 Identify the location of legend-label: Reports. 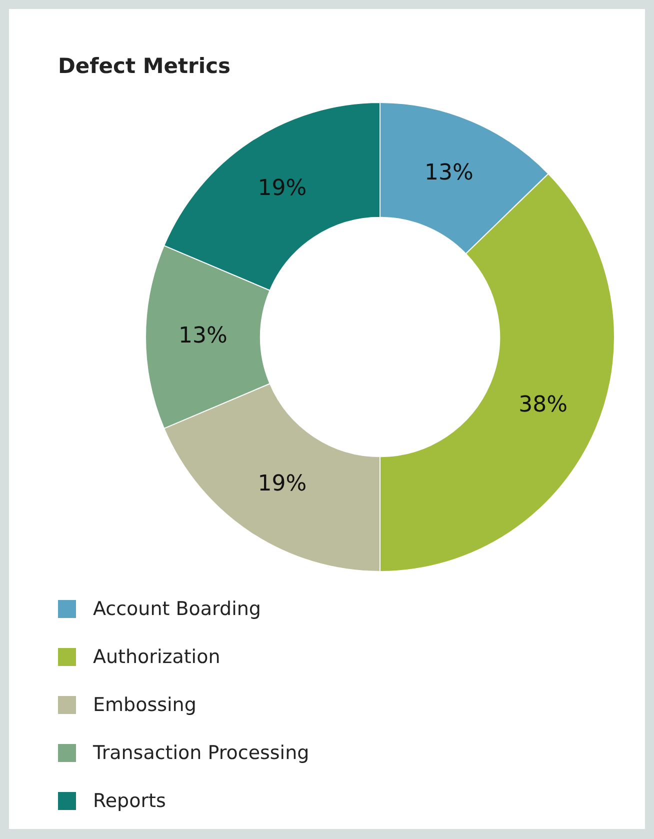
(129, 801).